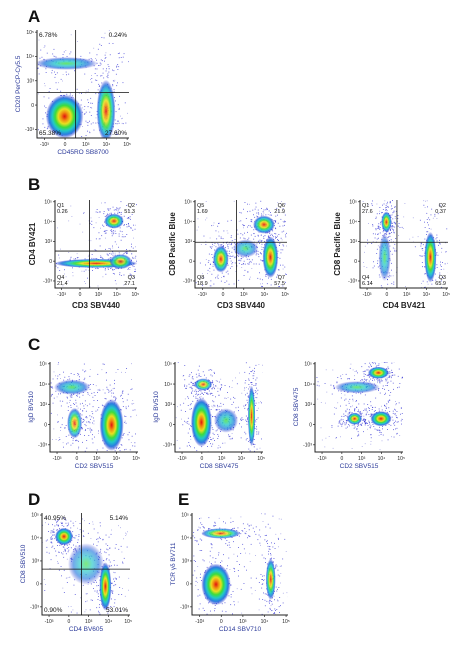  Describe the element at coordinates (117, 610) in the screenshot. I see `quadrant-label-bottom-right: 53.01%` at that location.